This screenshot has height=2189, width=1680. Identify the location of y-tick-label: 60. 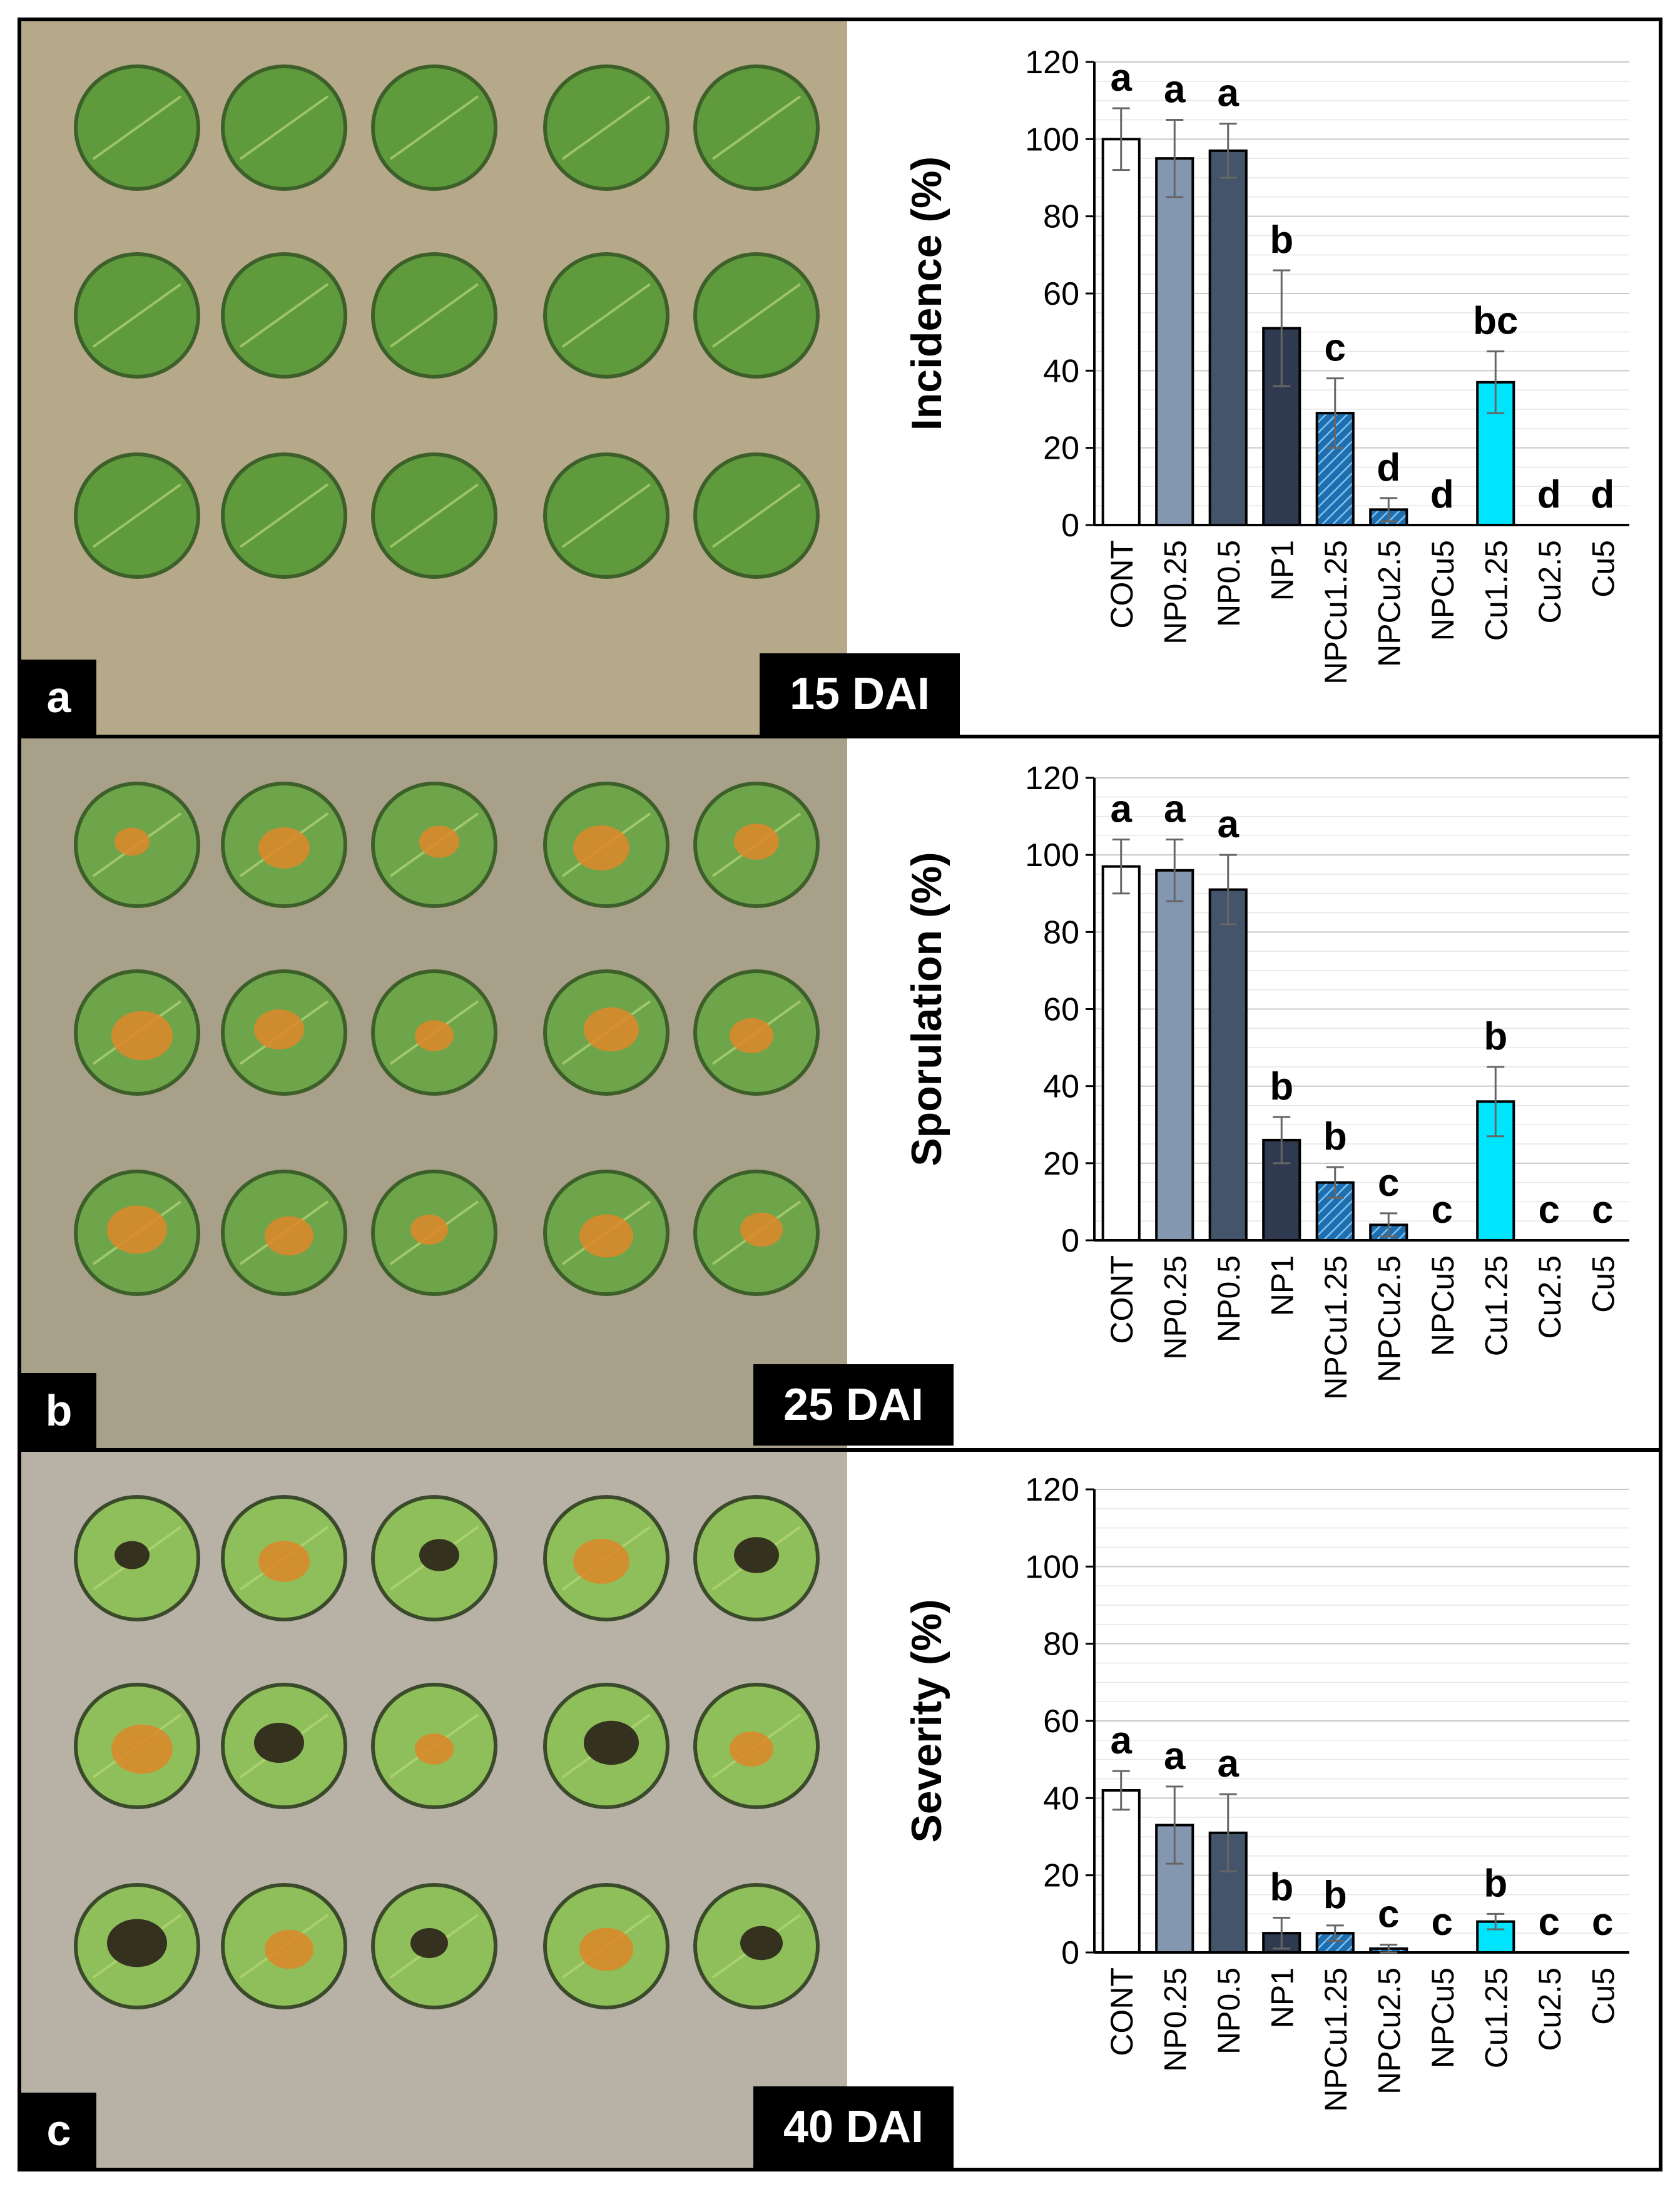
(1061, 294).